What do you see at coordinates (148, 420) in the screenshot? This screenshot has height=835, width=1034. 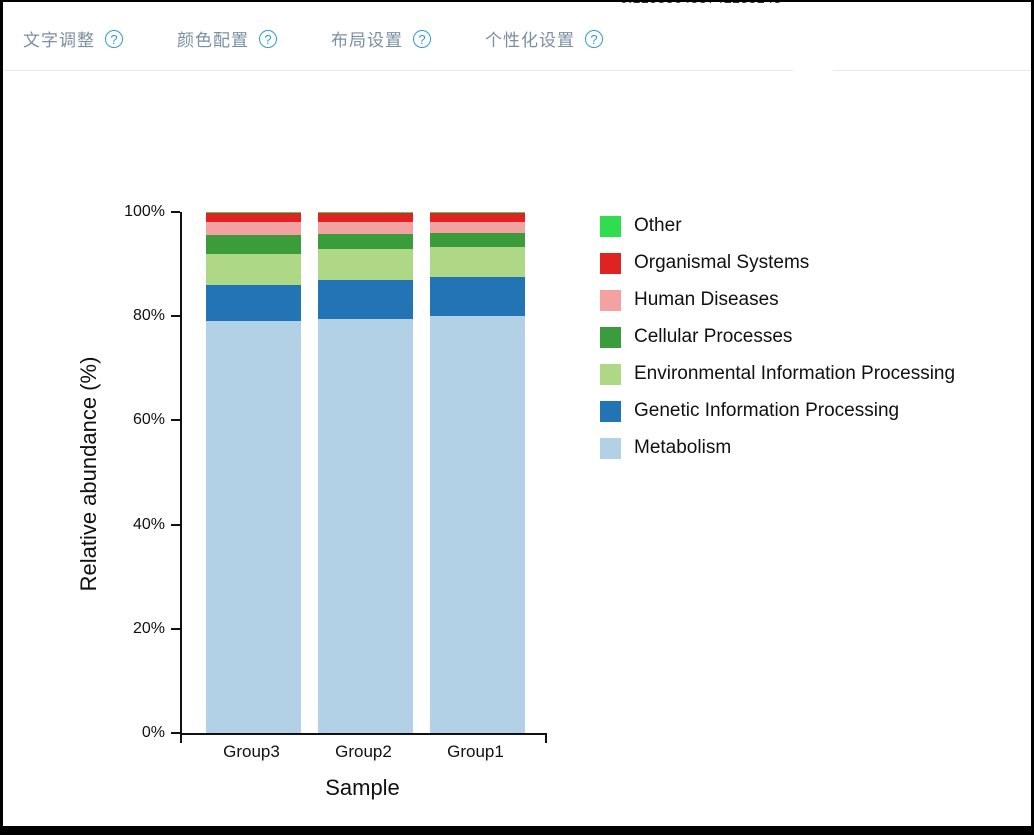 I see `y-tick-label: 60%` at bounding box center [148, 420].